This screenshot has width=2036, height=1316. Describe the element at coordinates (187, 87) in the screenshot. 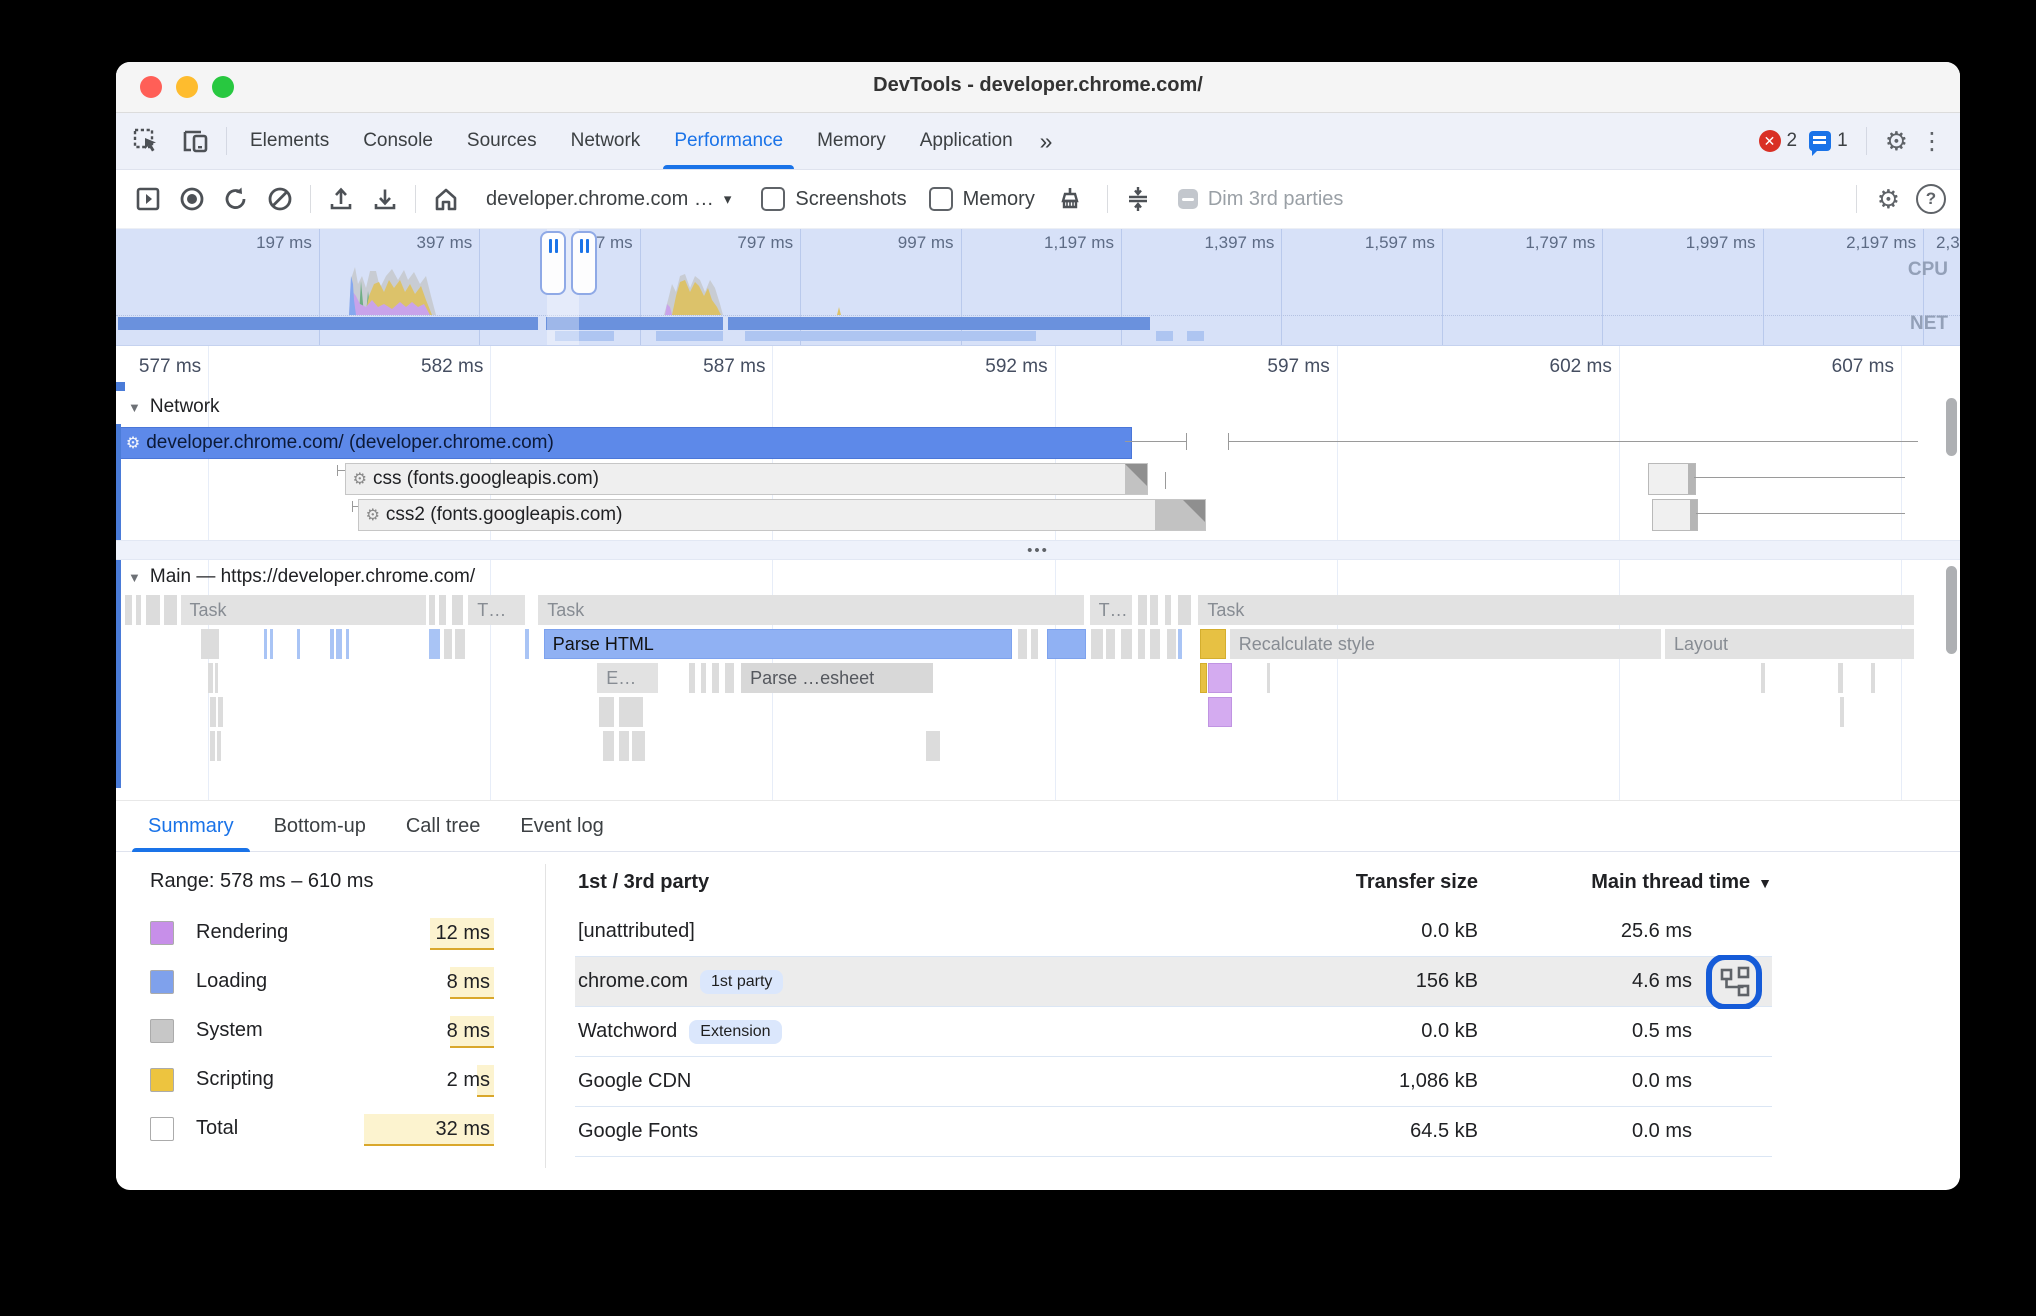

I see `minimize-window-button` at that location.